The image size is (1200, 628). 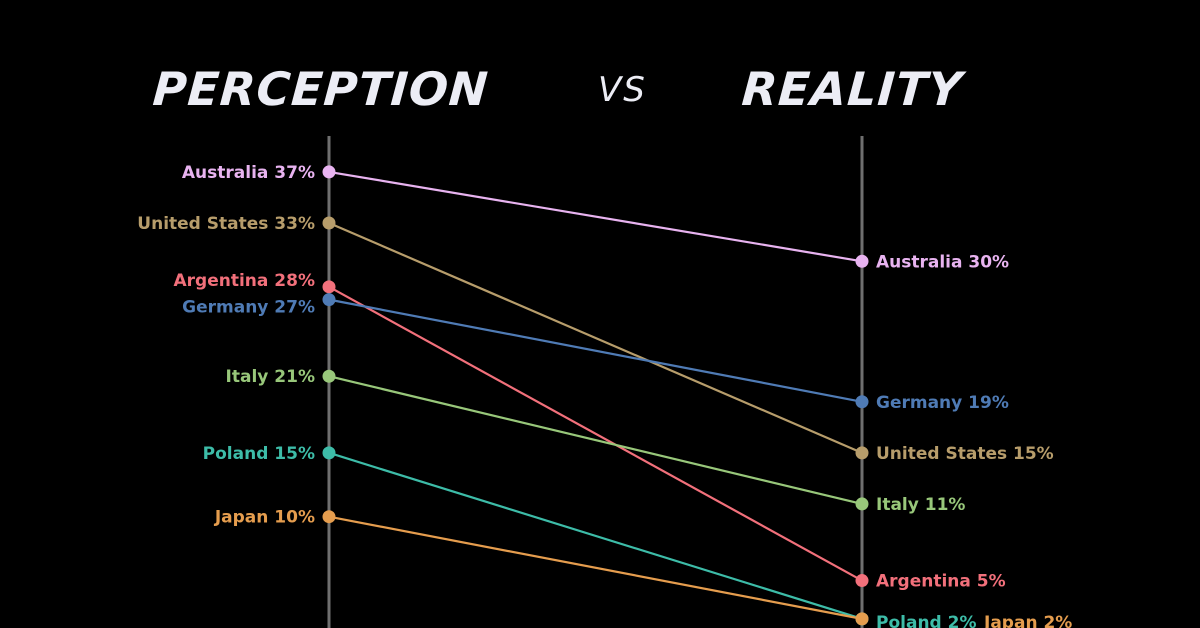 What do you see at coordinates (270, 377) in the screenshot?
I see `label-perception-italy: Italy 21%` at bounding box center [270, 377].